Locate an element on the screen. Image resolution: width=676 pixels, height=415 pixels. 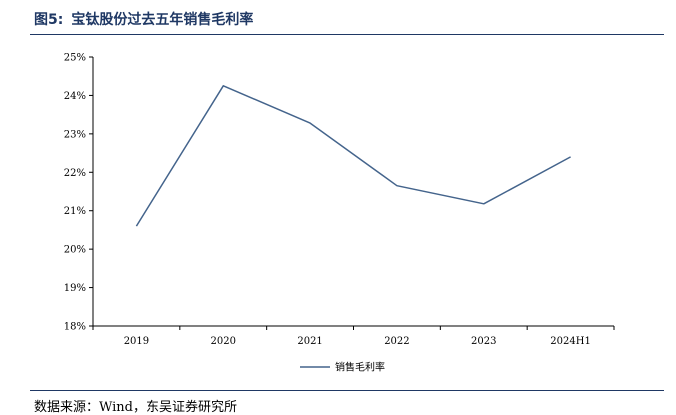
x-tick-label: 2023 is located at coordinates (483, 341).